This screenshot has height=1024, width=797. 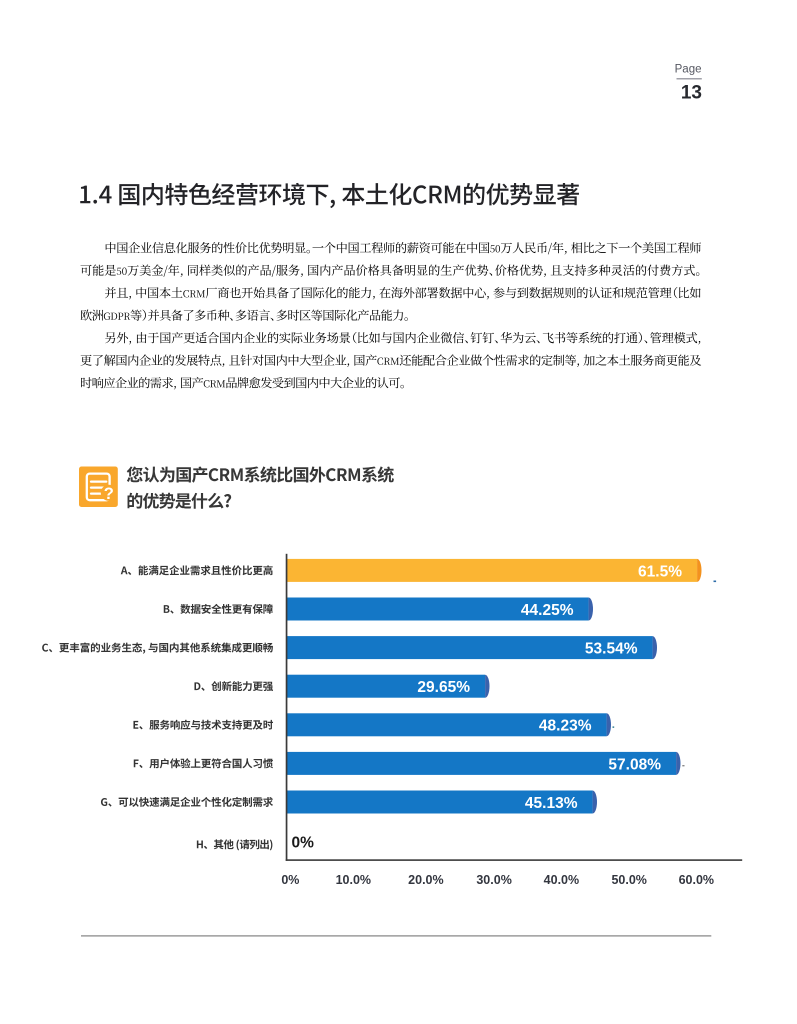 I want to click on svg-text: 13, so click(x=691, y=93).